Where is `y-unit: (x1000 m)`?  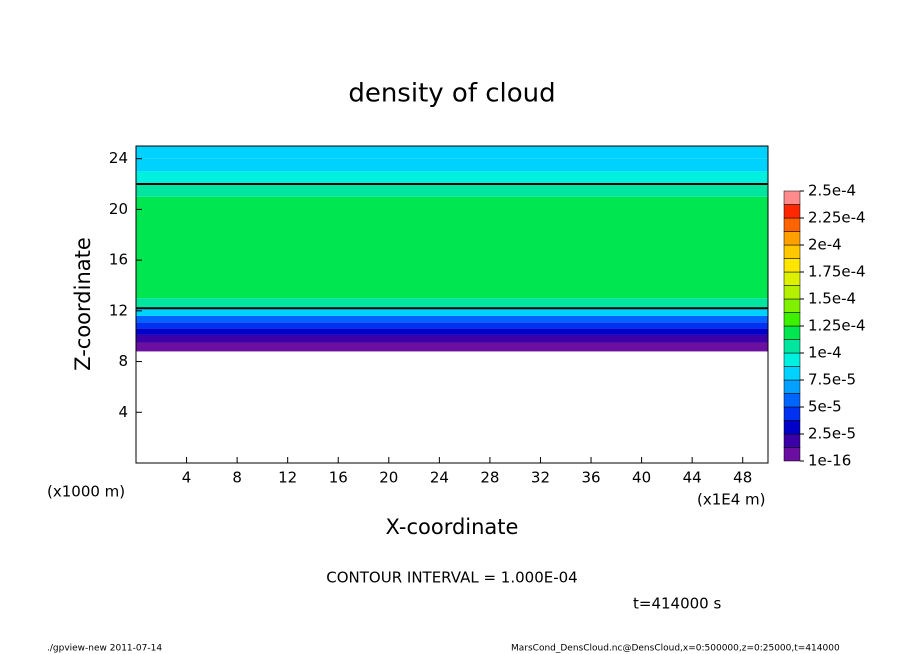 y-unit: (x1000 m) is located at coordinates (86, 492).